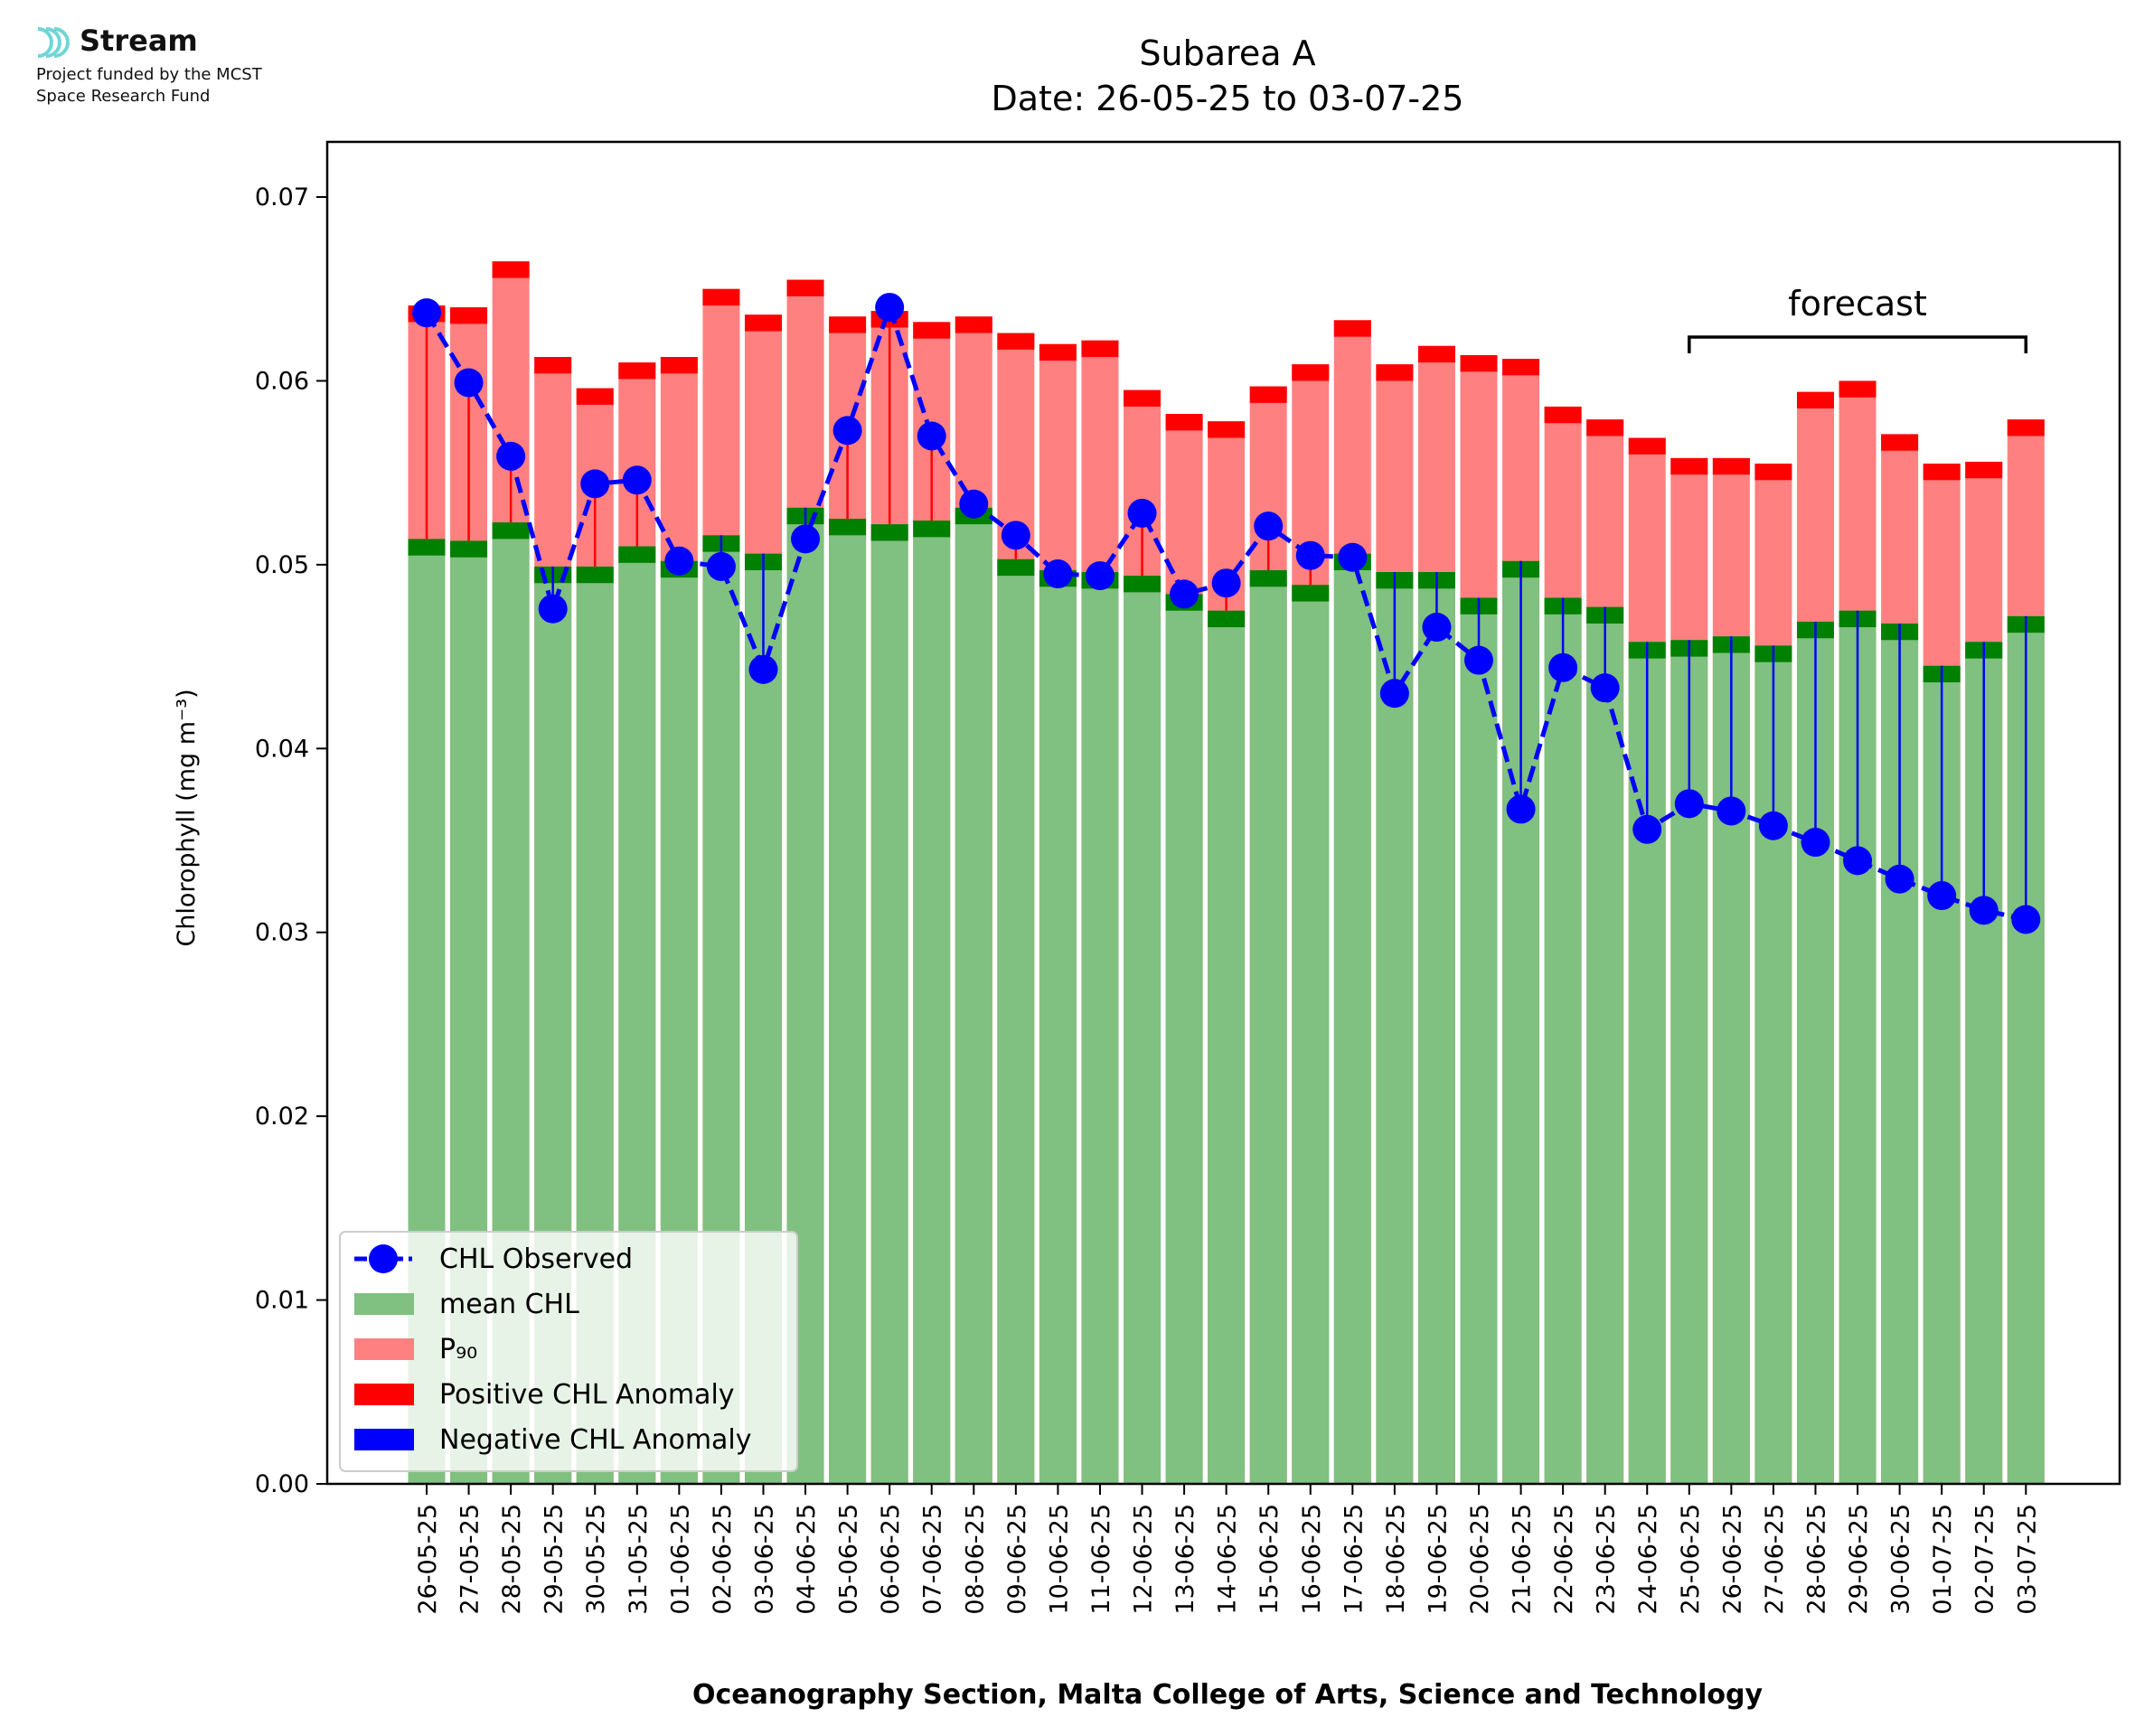  Describe the element at coordinates (512, 1560) in the screenshot. I see `x-tick-label: 28-05-25` at that location.